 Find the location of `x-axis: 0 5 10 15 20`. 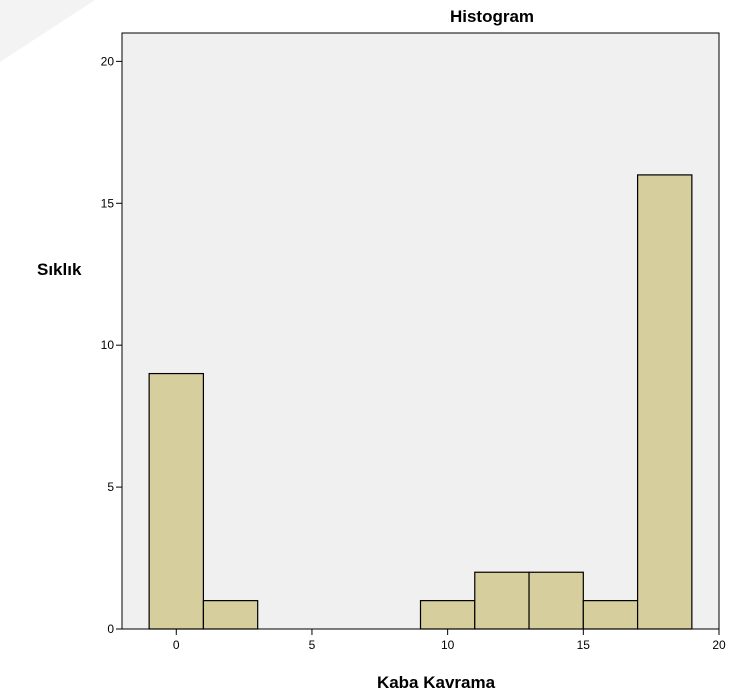

x-axis: 0 5 10 15 20 is located at coordinates (449, 640).